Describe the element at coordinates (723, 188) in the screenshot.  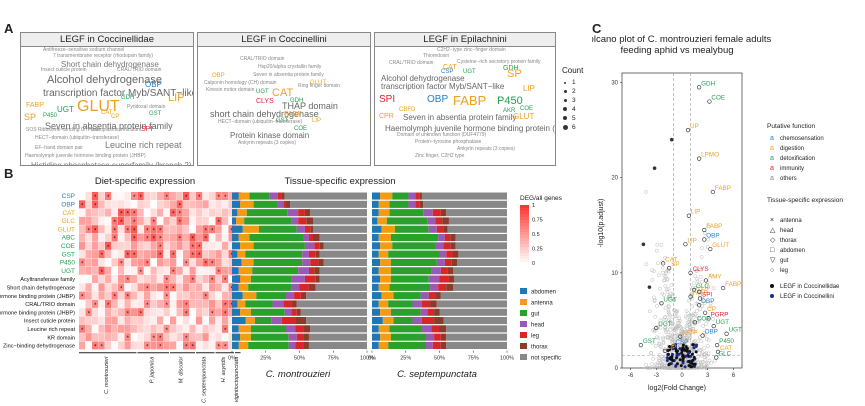
I see `gene-label: FABP` at that location.